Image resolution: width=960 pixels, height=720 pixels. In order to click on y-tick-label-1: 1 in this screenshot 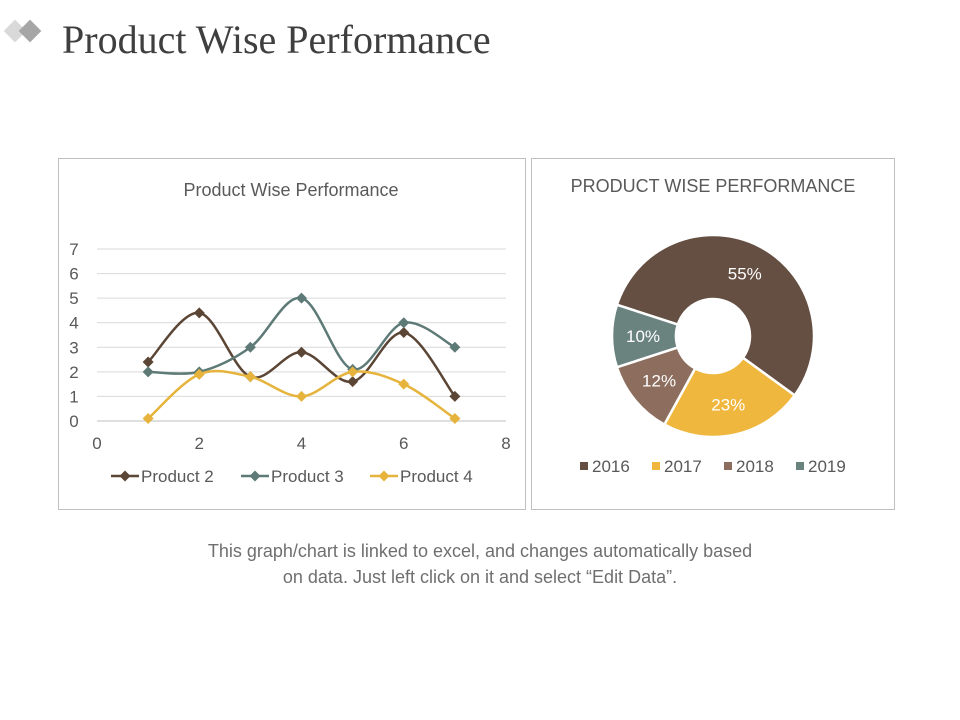, I will do `click(73, 396)`.